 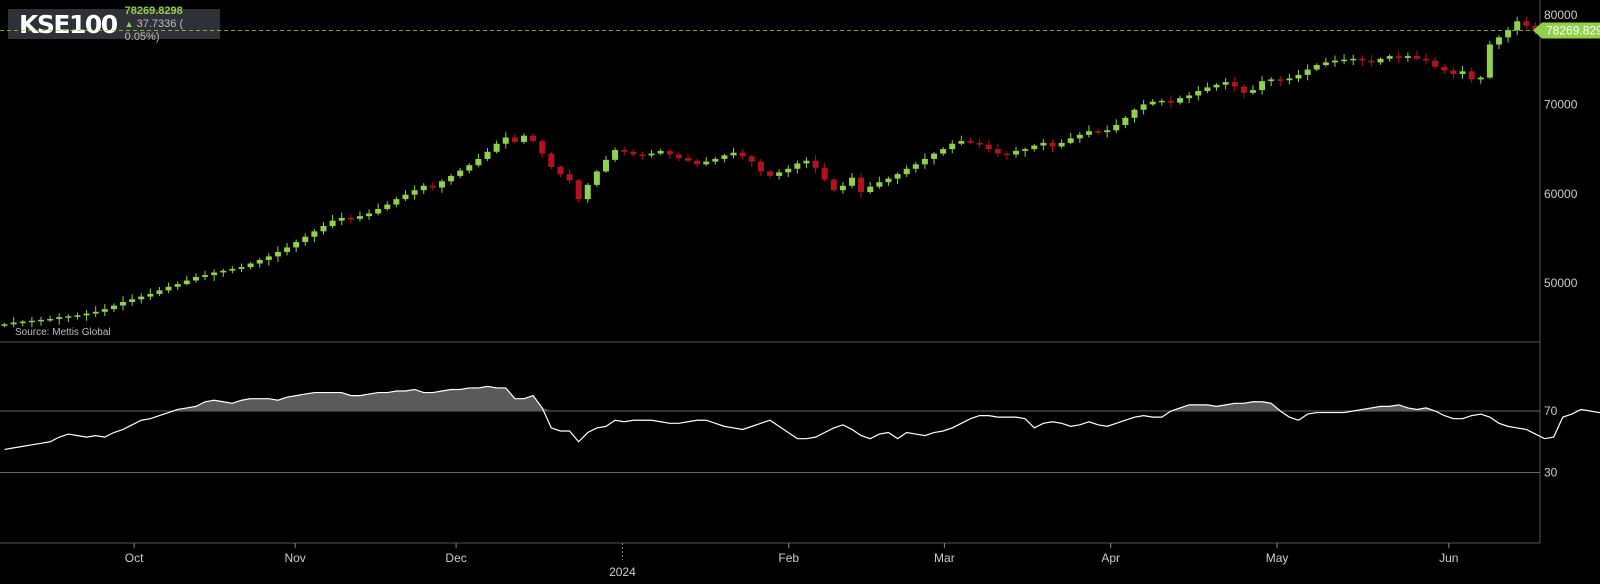 What do you see at coordinates (1551, 411) in the screenshot?
I see `rsi-tick-label: 70` at bounding box center [1551, 411].